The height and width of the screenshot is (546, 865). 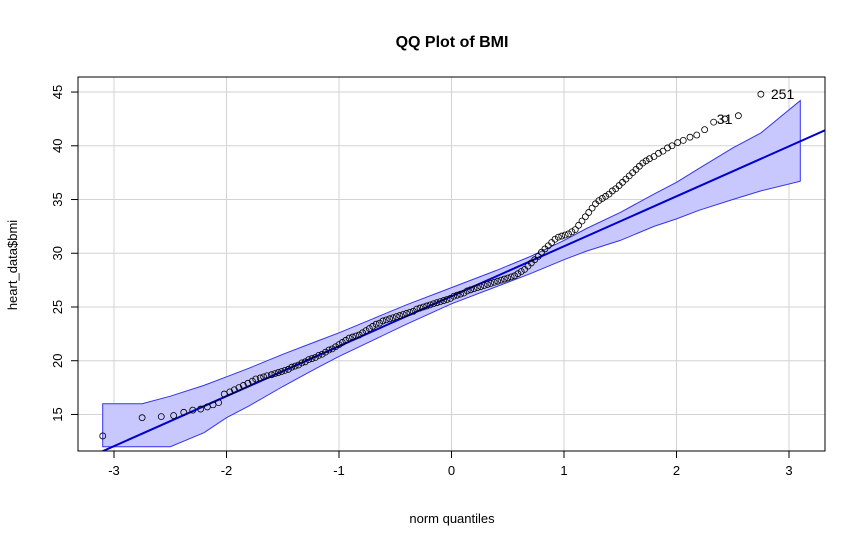 What do you see at coordinates (452, 42) in the screenshot?
I see `chart-title: QQ Plot of BMI` at bounding box center [452, 42].